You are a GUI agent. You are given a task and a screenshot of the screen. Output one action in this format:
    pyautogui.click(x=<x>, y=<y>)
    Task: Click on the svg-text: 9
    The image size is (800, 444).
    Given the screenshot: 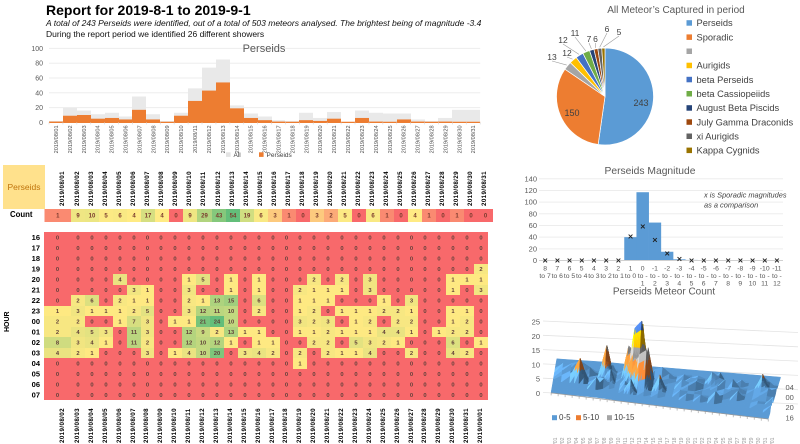 What is the action you would take?
    pyautogui.click(x=203, y=333)
    